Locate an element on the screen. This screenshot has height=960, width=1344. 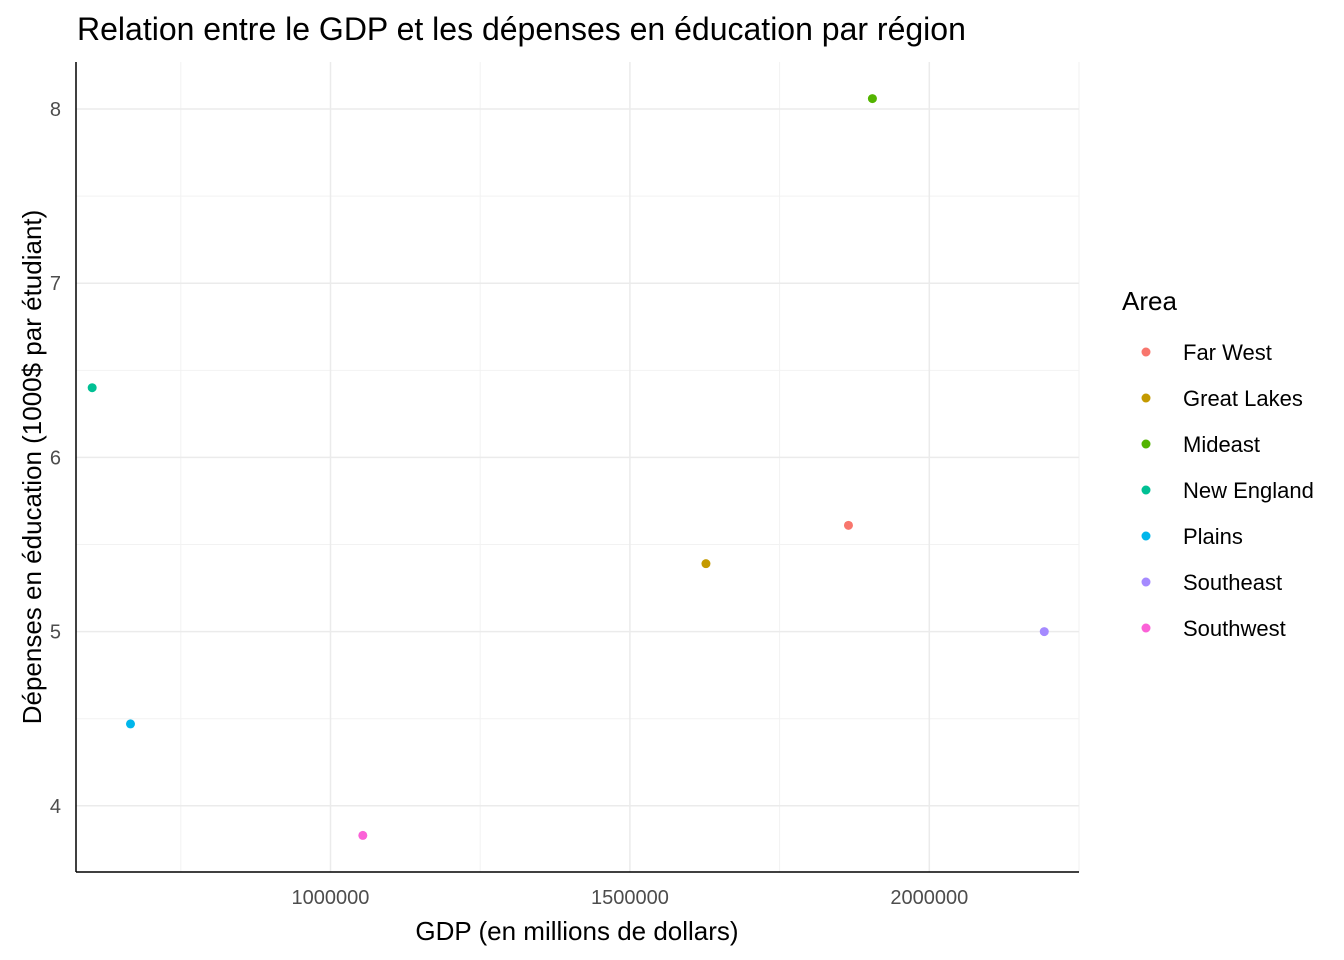
x-tick-label: 1000000 is located at coordinates (331, 898).